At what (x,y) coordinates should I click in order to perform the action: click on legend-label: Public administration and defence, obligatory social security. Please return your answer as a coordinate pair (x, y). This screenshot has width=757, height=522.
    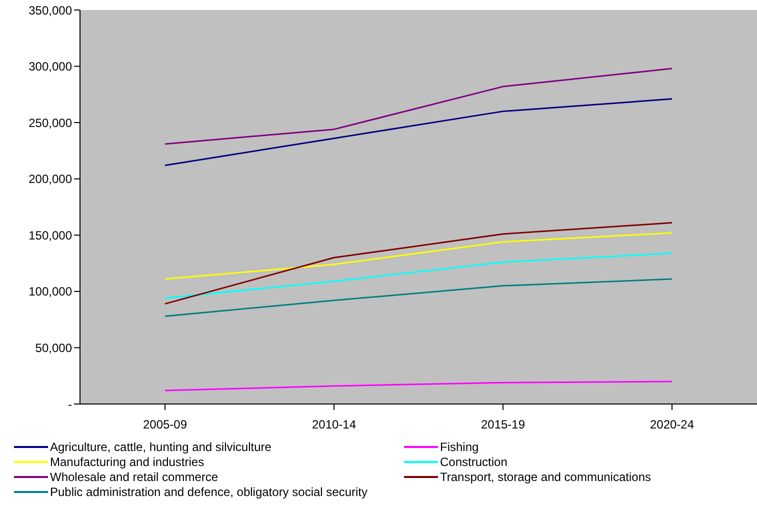
    Looking at the image, I should click on (209, 492).